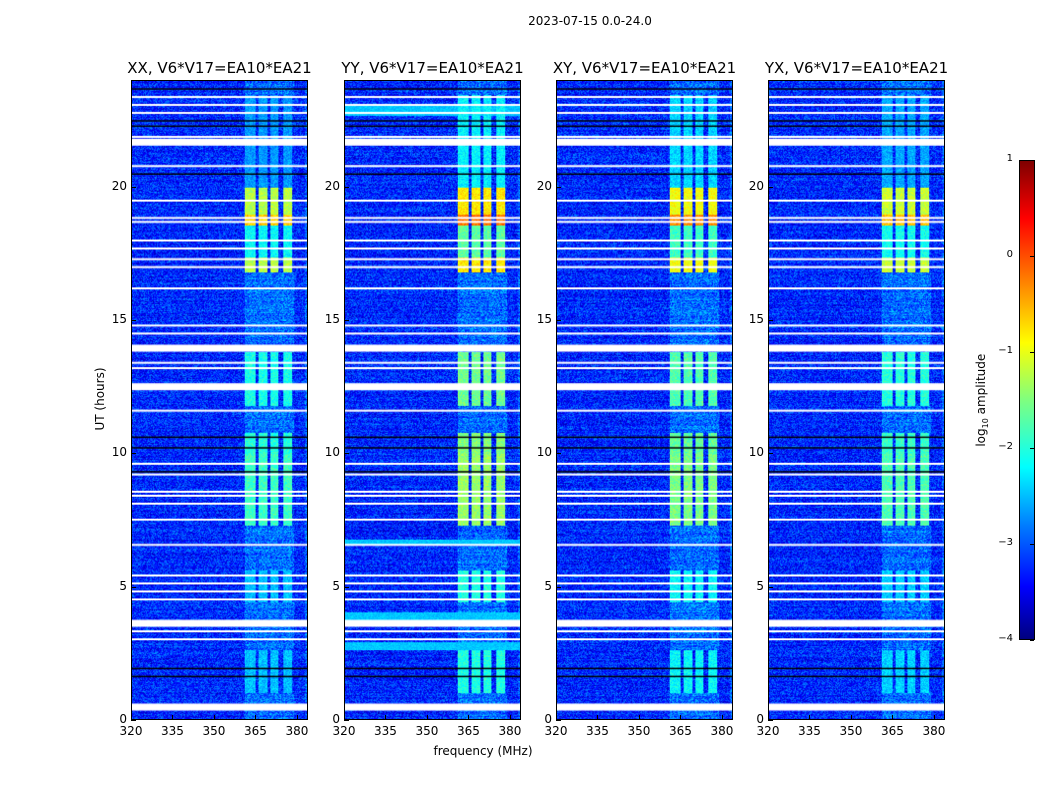 Image resolution: width=1050 pixels, height=800 pixels. Describe the element at coordinates (1005, 446) in the screenshot. I see `colorbar-tick-label: −2` at that location.